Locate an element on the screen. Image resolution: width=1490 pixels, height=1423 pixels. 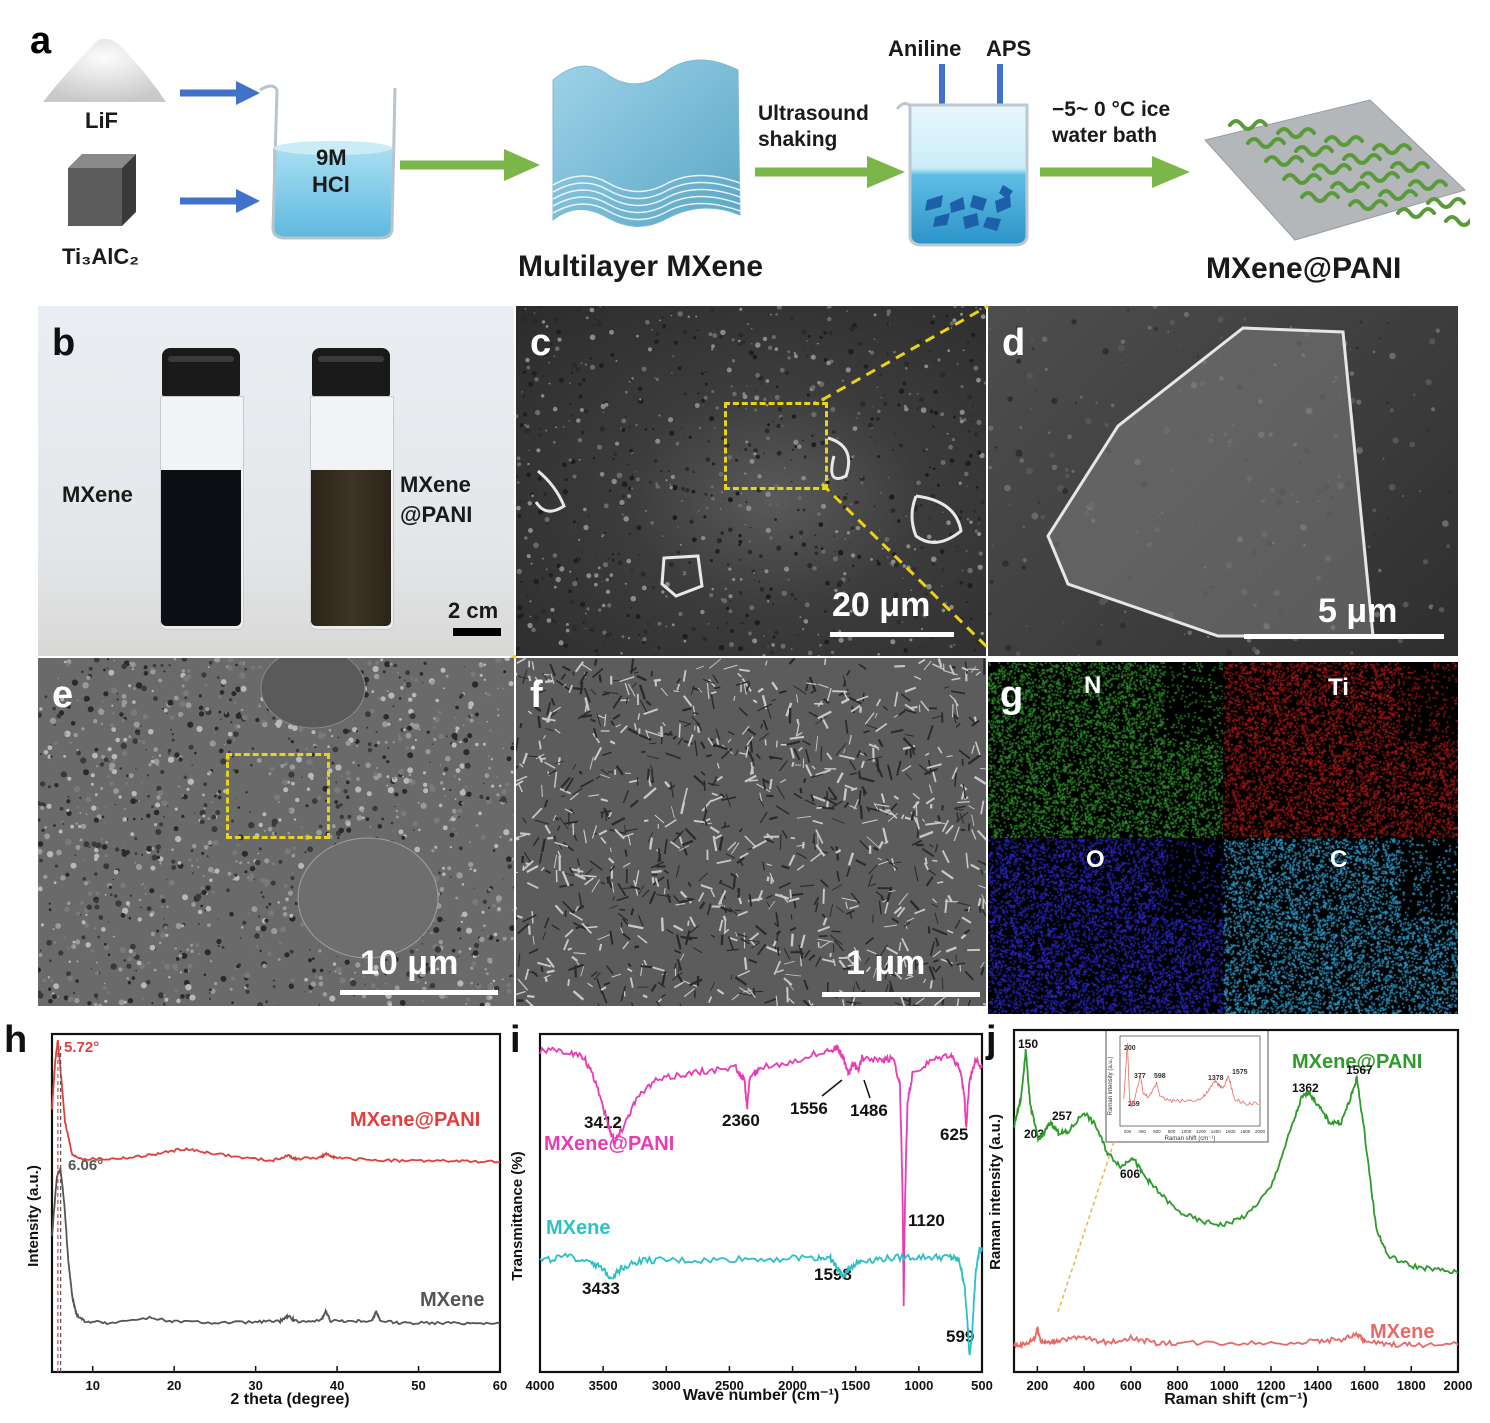
scale-label-d: 5 μm is located at coordinates (1358, 611).